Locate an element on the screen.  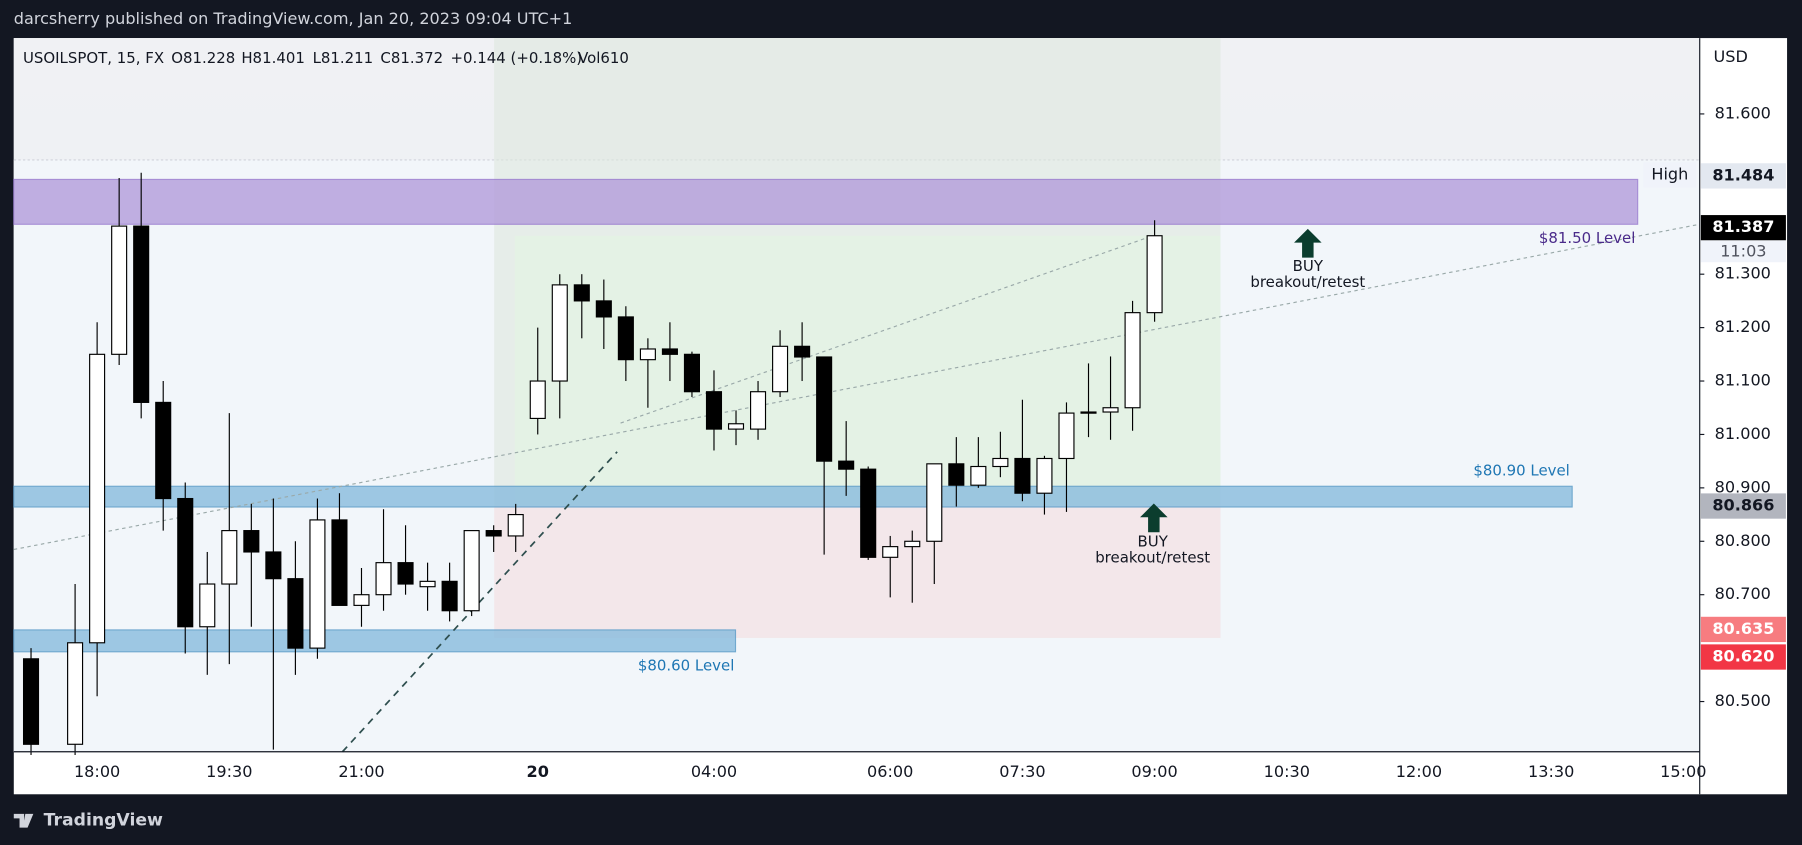
x-tick-label: 19:30 is located at coordinates (229, 771).